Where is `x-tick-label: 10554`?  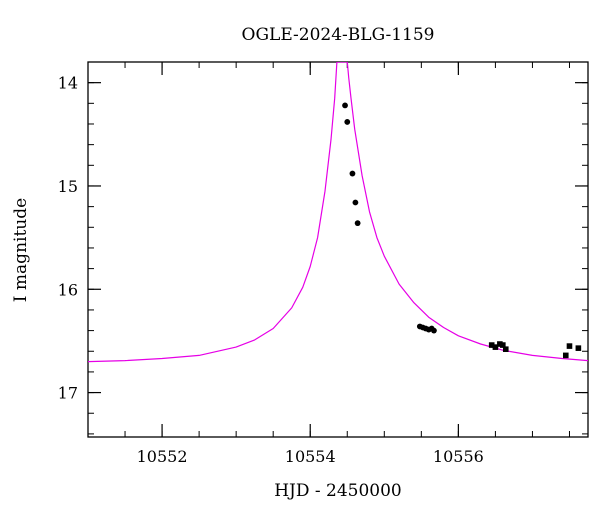 x-tick-label: 10554 is located at coordinates (310, 456).